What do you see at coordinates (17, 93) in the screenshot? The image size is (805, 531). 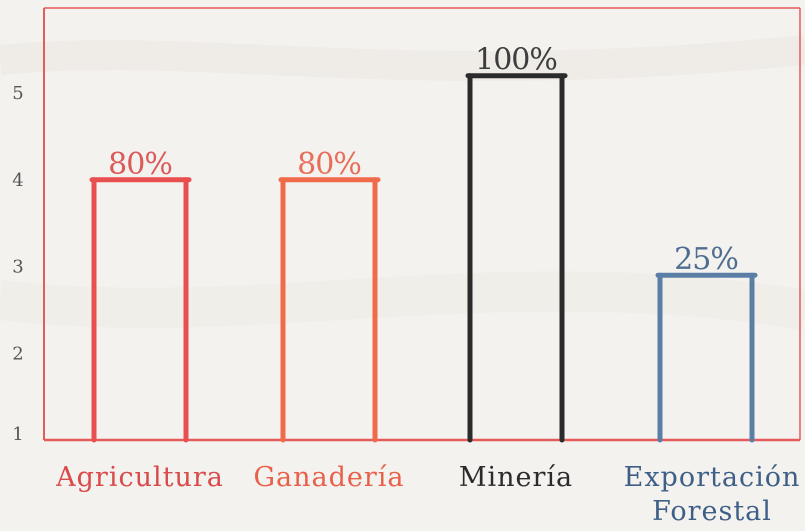 I see `y-tick-label: 5` at bounding box center [17, 93].